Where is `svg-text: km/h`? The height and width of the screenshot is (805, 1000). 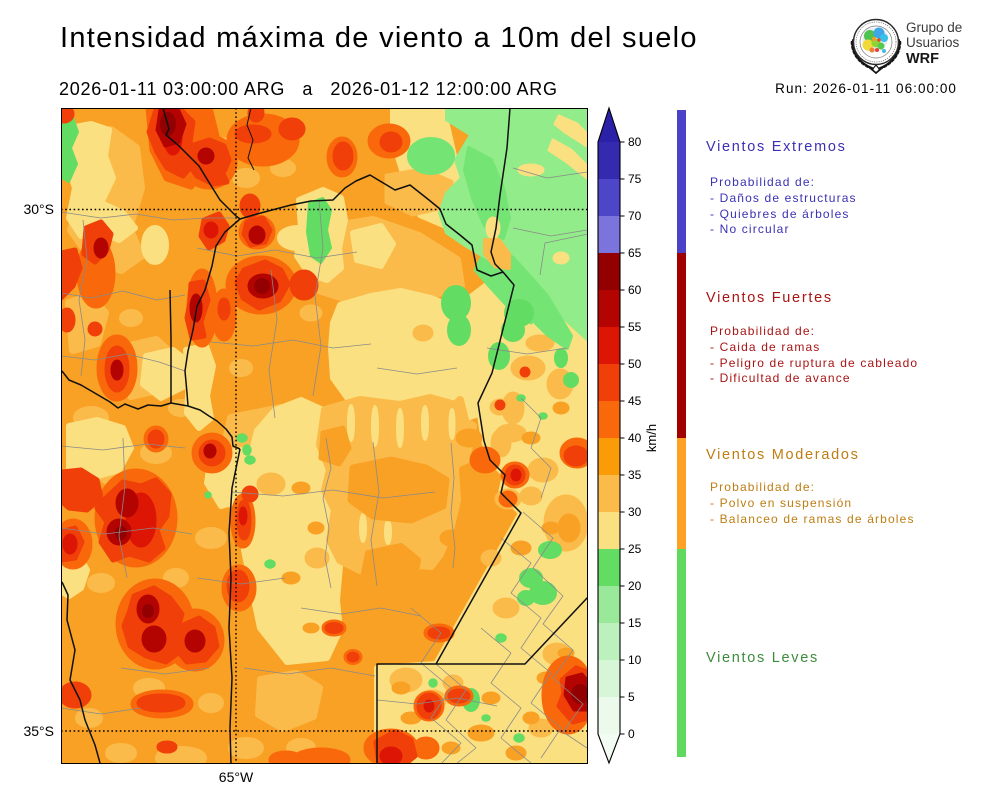
svg-text: km/h is located at coordinates (651, 438).